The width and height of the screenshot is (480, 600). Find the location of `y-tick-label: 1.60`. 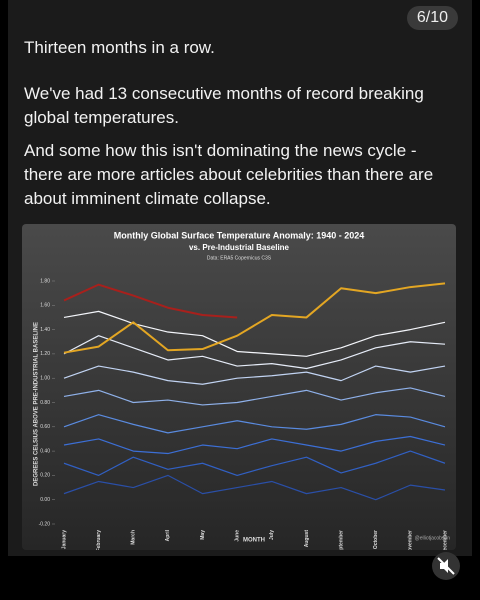

y-tick-label: 1.60 is located at coordinates (45, 306).